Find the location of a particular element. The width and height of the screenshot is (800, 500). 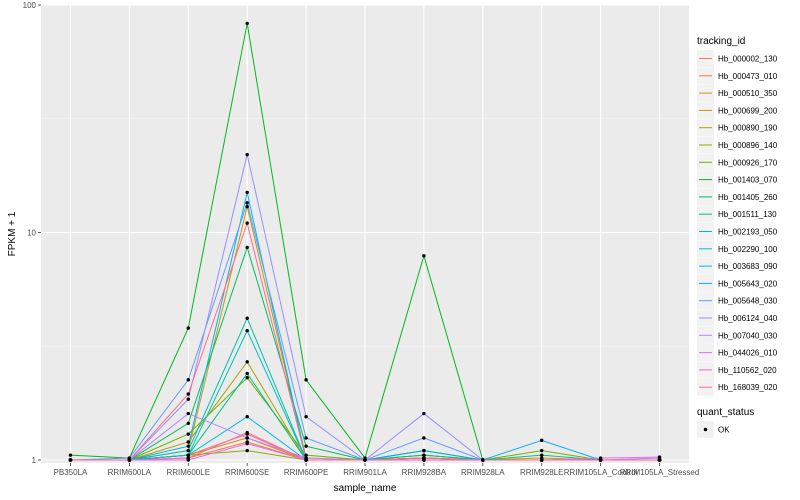

legend-item: Hb_002290_100 is located at coordinates (737, 249).